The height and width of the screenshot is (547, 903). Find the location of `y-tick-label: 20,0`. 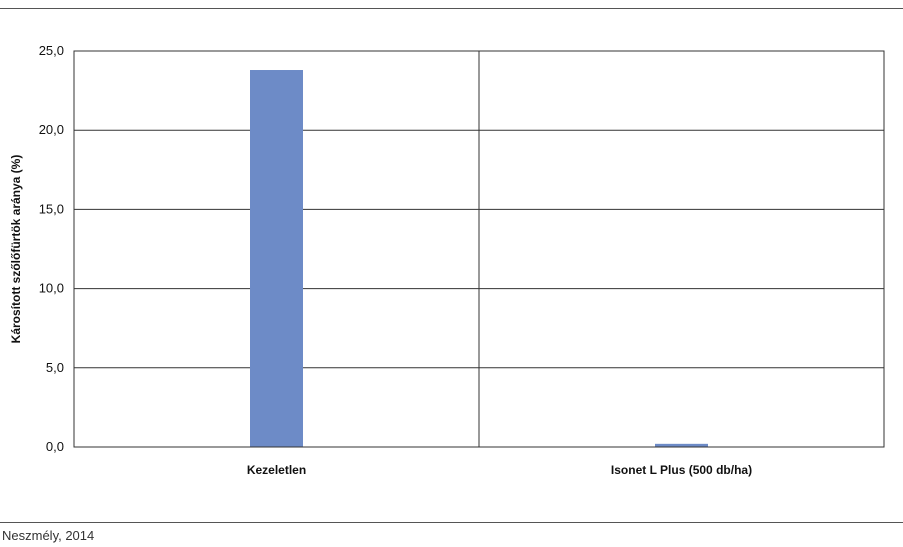

y-tick-label: 20,0 is located at coordinates (51, 129).